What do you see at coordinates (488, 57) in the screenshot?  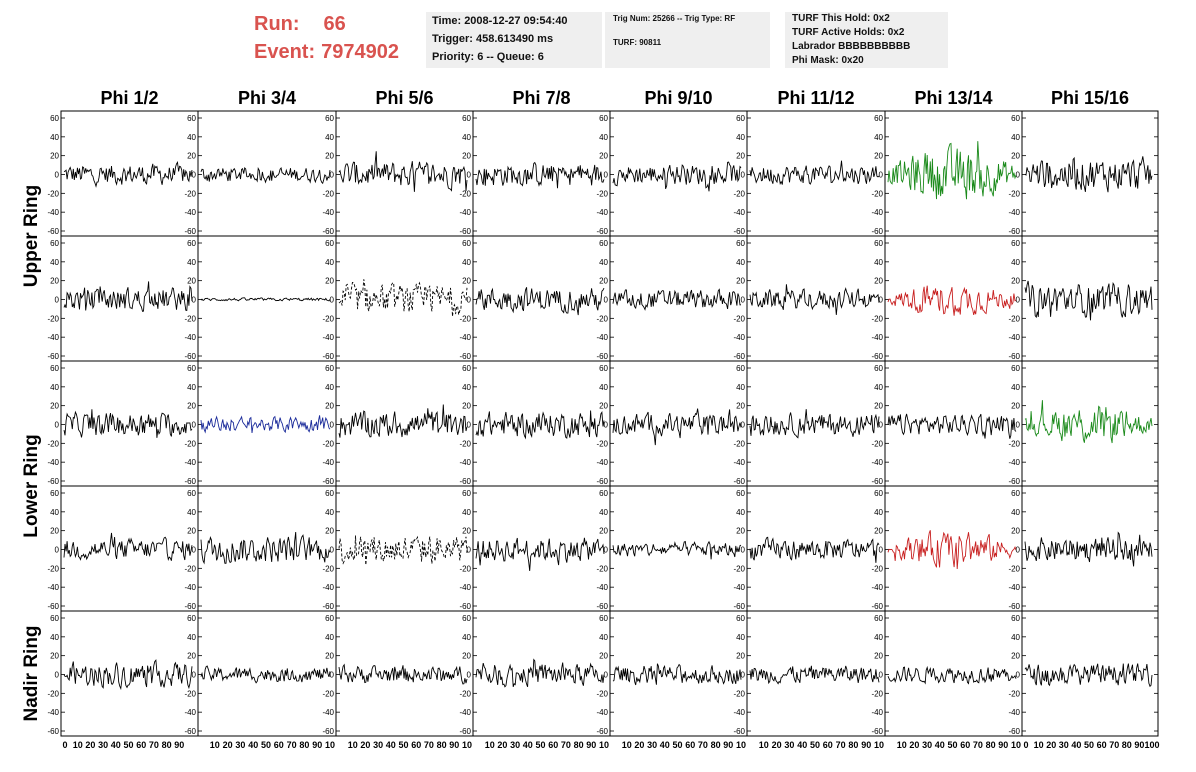 I see `priority-text: Priority: 6 -- Queue: 6` at bounding box center [488, 57].